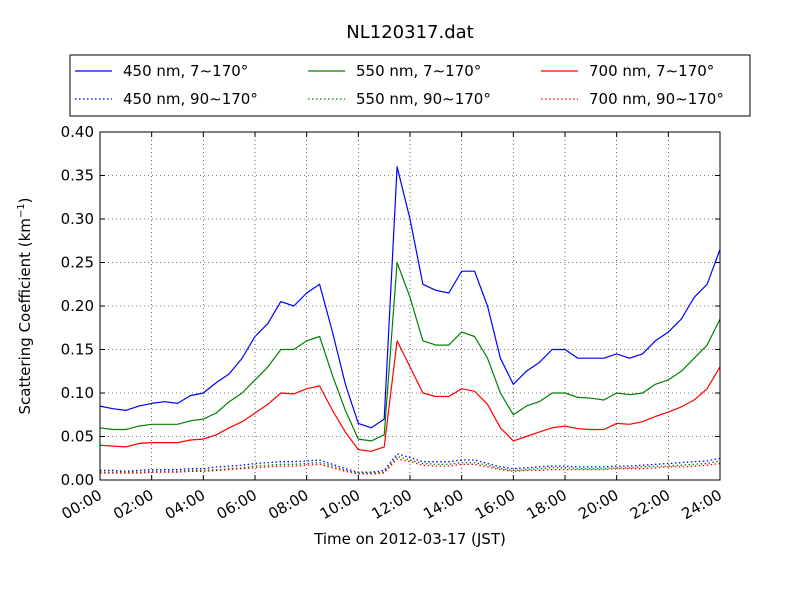 The width and height of the screenshot is (800, 600). Describe the element at coordinates (77, 263) in the screenshot. I see `y-tick-label: 0.25` at that location.